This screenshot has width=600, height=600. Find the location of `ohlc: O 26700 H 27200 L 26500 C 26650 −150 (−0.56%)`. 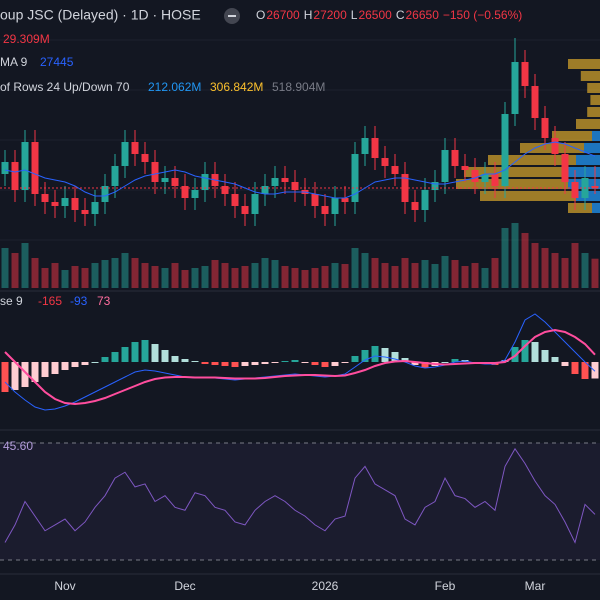

ohlc: O 26700 H 27200 L 26500 C 26650 −150 (−0.56%) is located at coordinates (389, 15).